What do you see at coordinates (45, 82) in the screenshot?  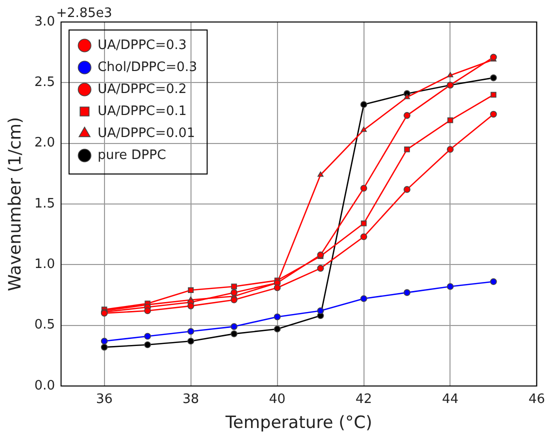 I see `y-tick-label: 2.5` at bounding box center [45, 82].